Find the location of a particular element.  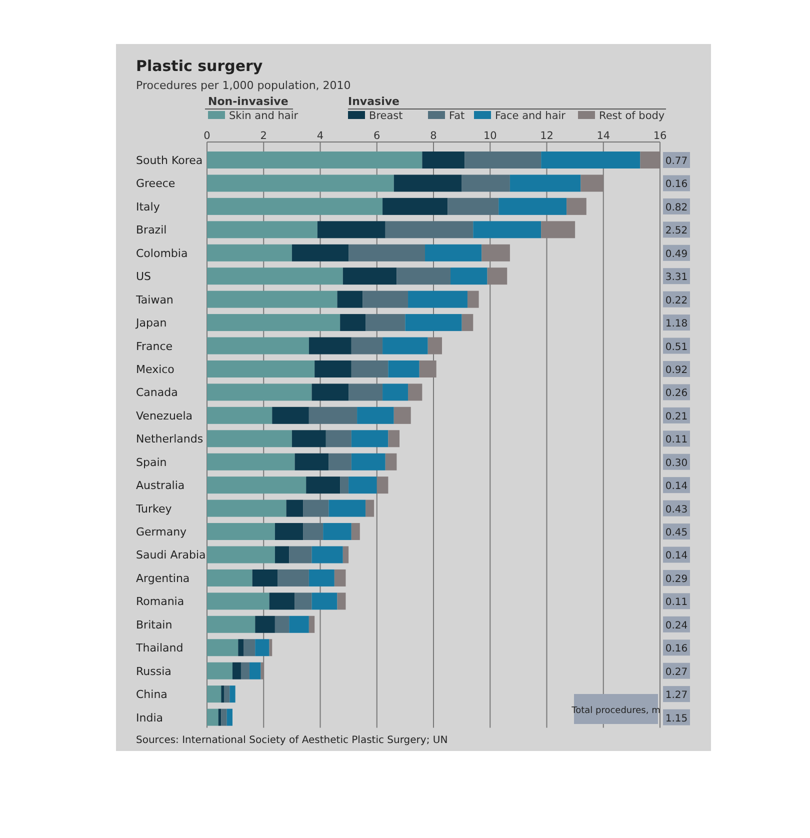

text: 0.49 is located at coordinates (676, 254).